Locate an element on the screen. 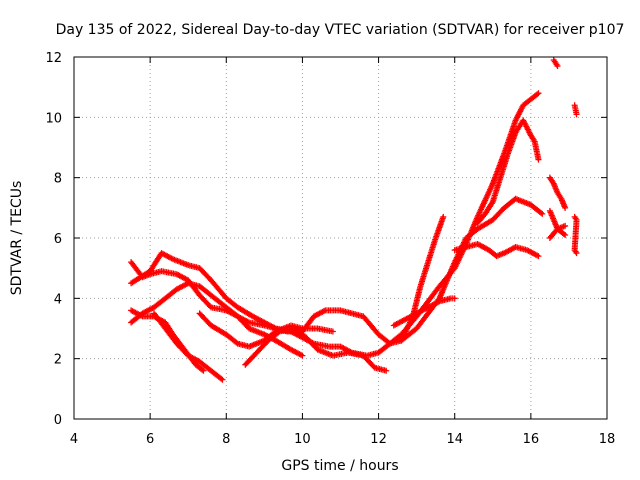 The height and width of the screenshot is (480, 640). x-tick-label: 12 is located at coordinates (378, 439).